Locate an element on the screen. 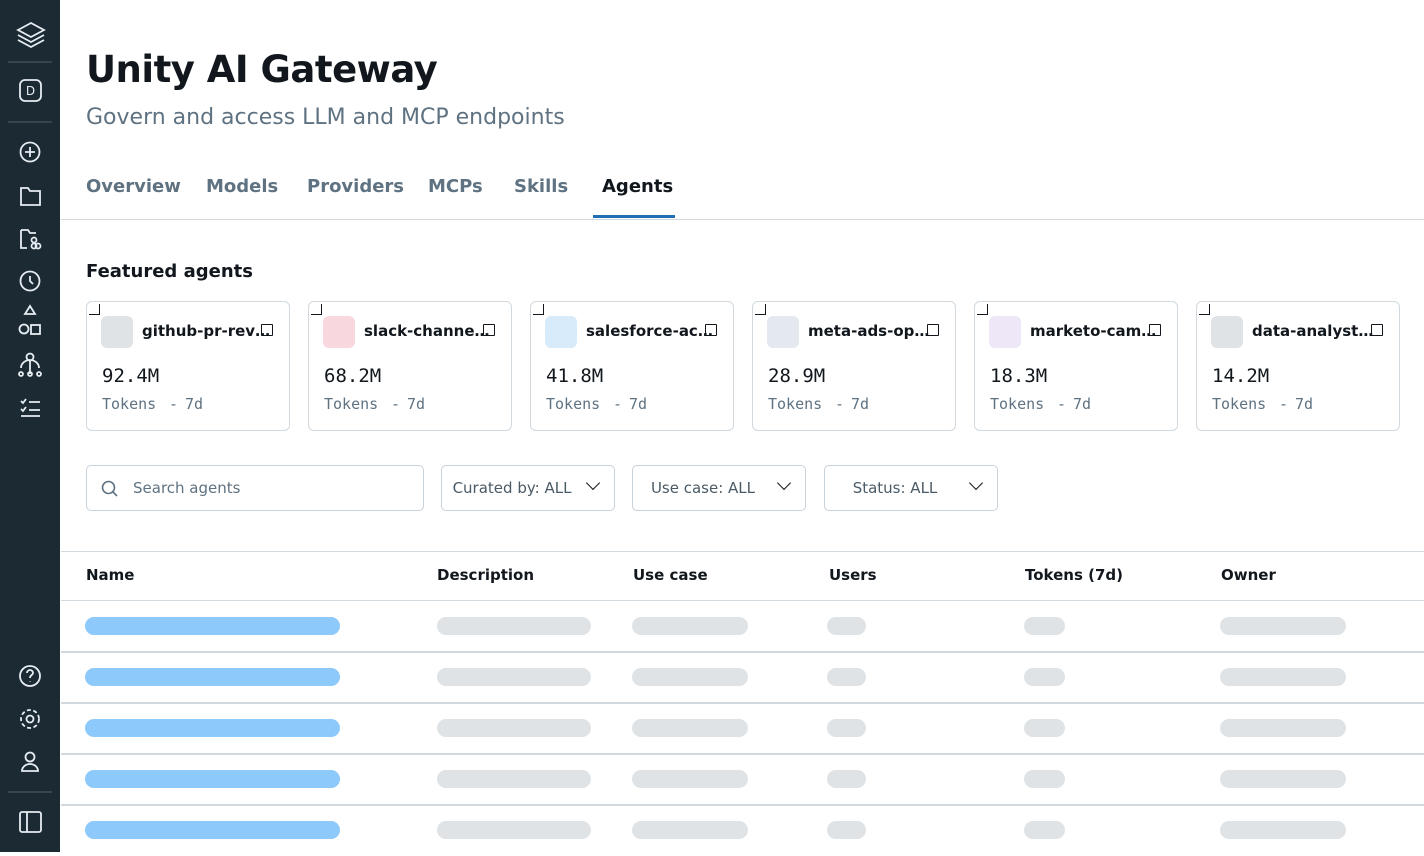 The image size is (1424, 856). collapse-icon is located at coordinates (30, 822).